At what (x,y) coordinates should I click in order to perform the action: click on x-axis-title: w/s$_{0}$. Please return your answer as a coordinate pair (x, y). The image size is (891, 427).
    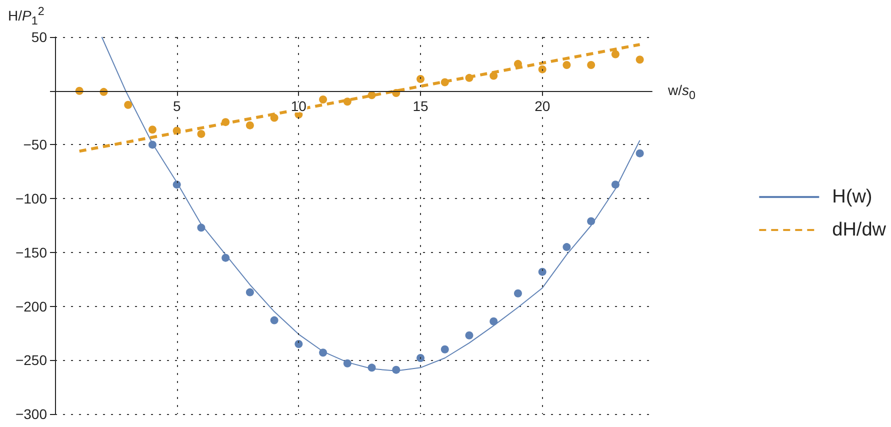
    Looking at the image, I should click on (682, 92).